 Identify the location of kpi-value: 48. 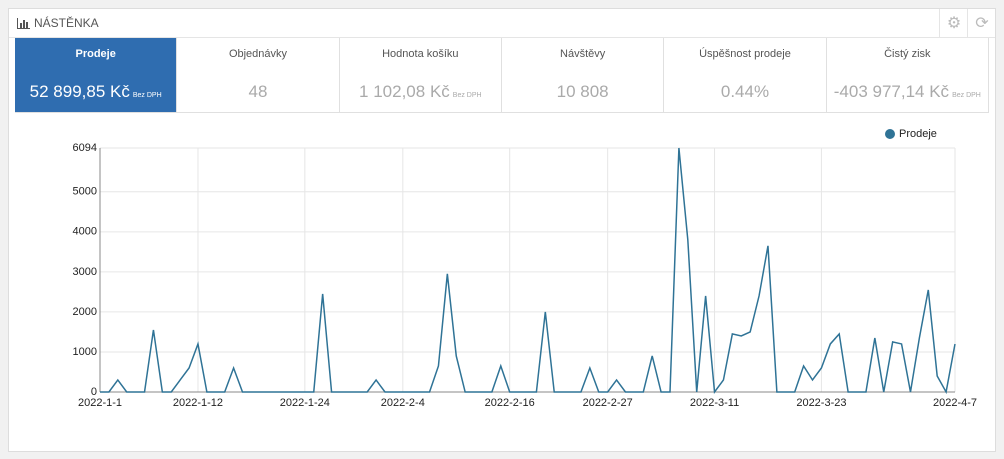
(257, 92).